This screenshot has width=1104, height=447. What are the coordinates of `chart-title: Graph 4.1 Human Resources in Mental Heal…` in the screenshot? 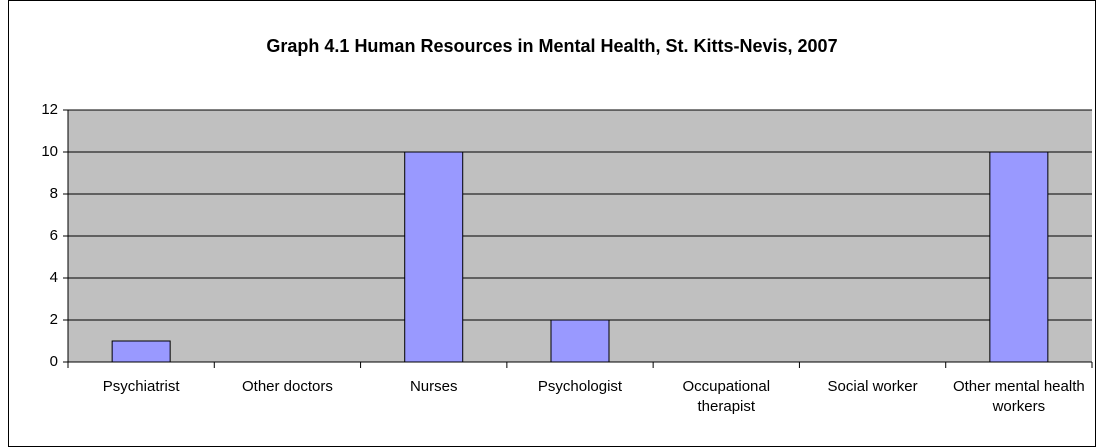 It's located at (551, 46).